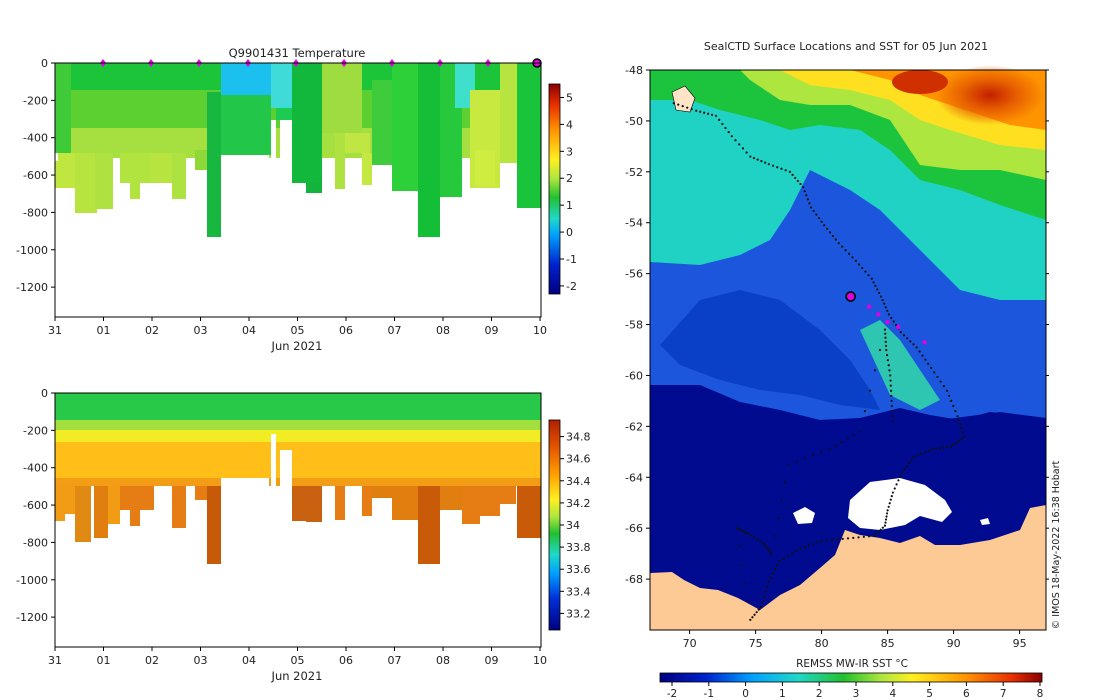 Image resolution: width=1100 pixels, height=700 pixels. What do you see at coordinates (634, 325) in the screenshot?
I see `y-tick-label: -58` at bounding box center [634, 325].